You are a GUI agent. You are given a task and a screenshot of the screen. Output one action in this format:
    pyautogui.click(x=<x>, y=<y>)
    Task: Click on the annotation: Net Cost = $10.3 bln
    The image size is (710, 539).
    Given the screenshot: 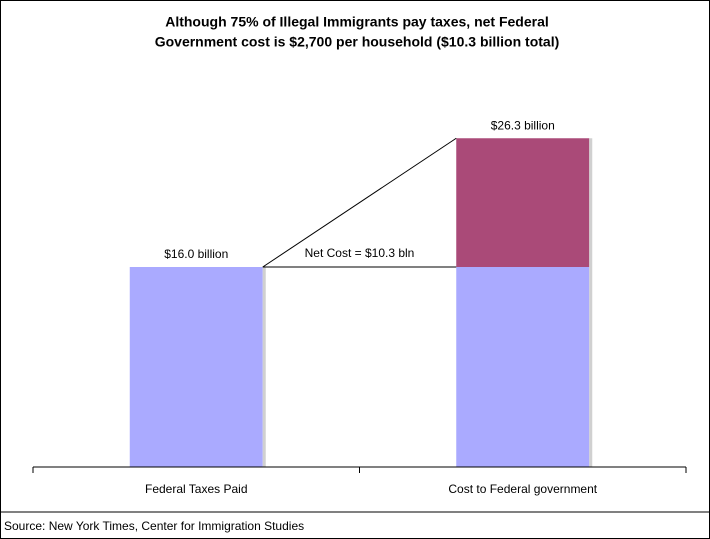 What is the action you would take?
    pyautogui.click(x=360, y=253)
    